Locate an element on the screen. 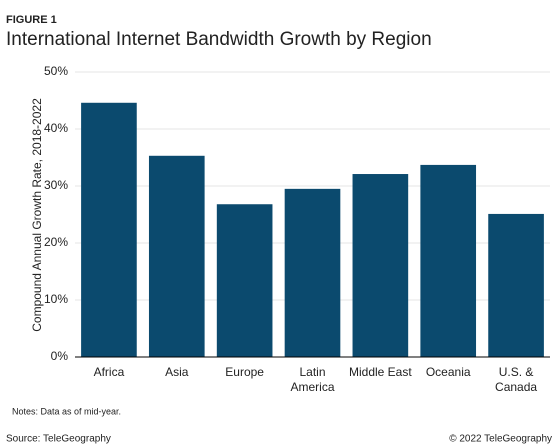  y-tick-label: 10% is located at coordinates (56, 299).